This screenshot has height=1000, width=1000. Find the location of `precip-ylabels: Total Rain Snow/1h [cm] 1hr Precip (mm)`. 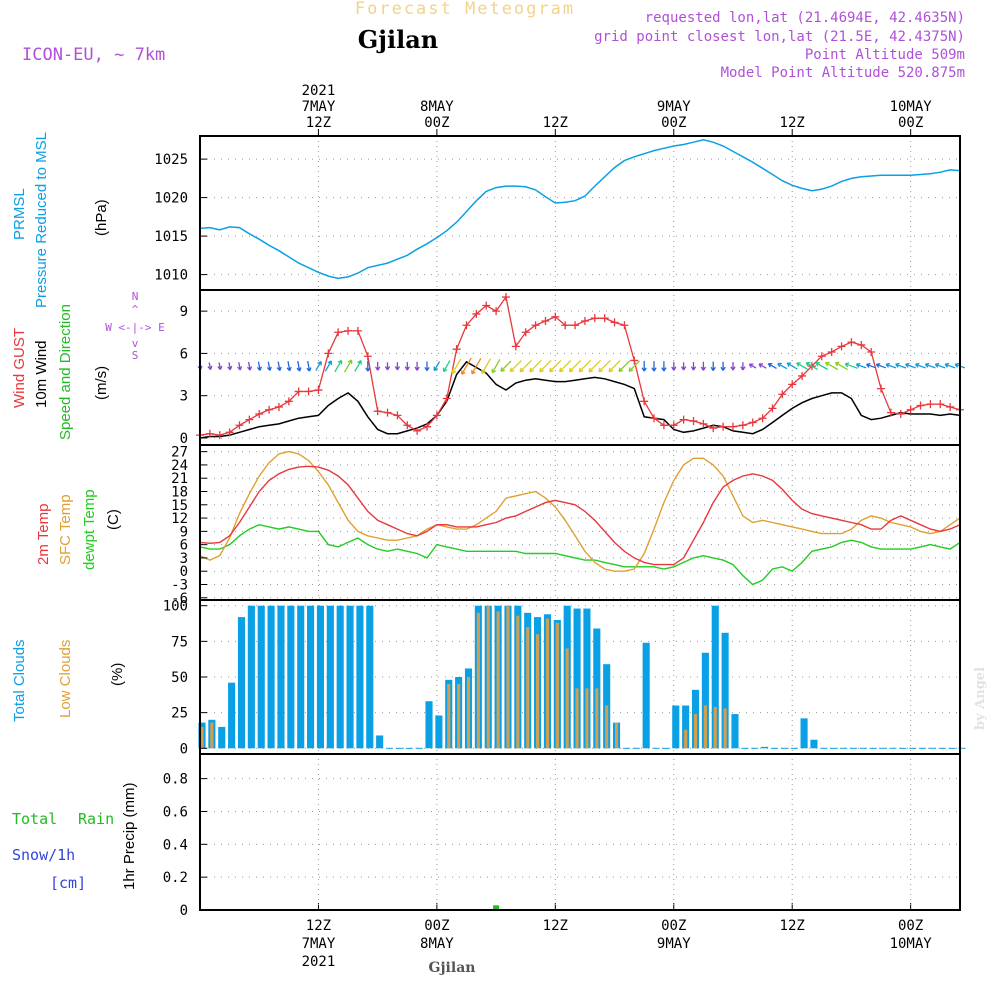

precip-ylabels: Total Rain Snow/1h [cm] 1hr Precip (mm) is located at coordinates (75, 837).